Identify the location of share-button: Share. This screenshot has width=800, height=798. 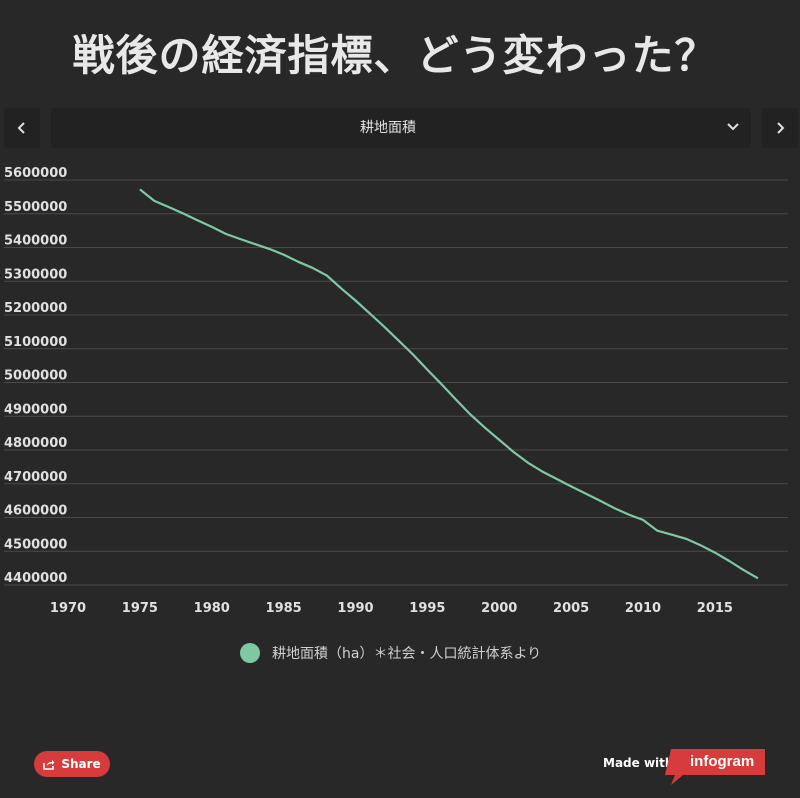
(72, 764).